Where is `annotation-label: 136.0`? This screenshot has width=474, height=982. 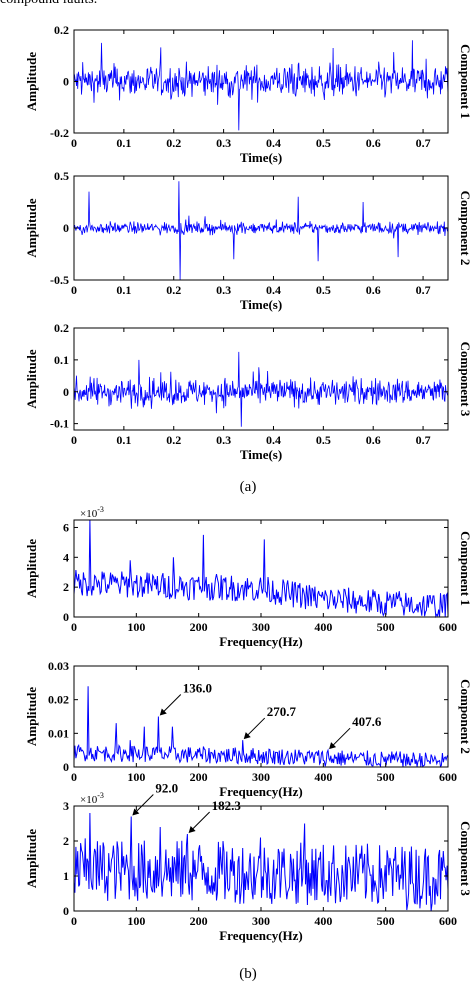 annotation-label: 136.0 is located at coordinates (197, 688).